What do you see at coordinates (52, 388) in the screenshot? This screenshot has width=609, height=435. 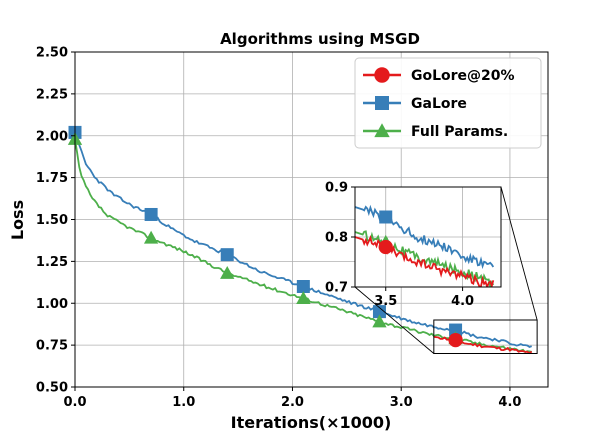 I see `y-tick-label: 0.50` at bounding box center [52, 388].